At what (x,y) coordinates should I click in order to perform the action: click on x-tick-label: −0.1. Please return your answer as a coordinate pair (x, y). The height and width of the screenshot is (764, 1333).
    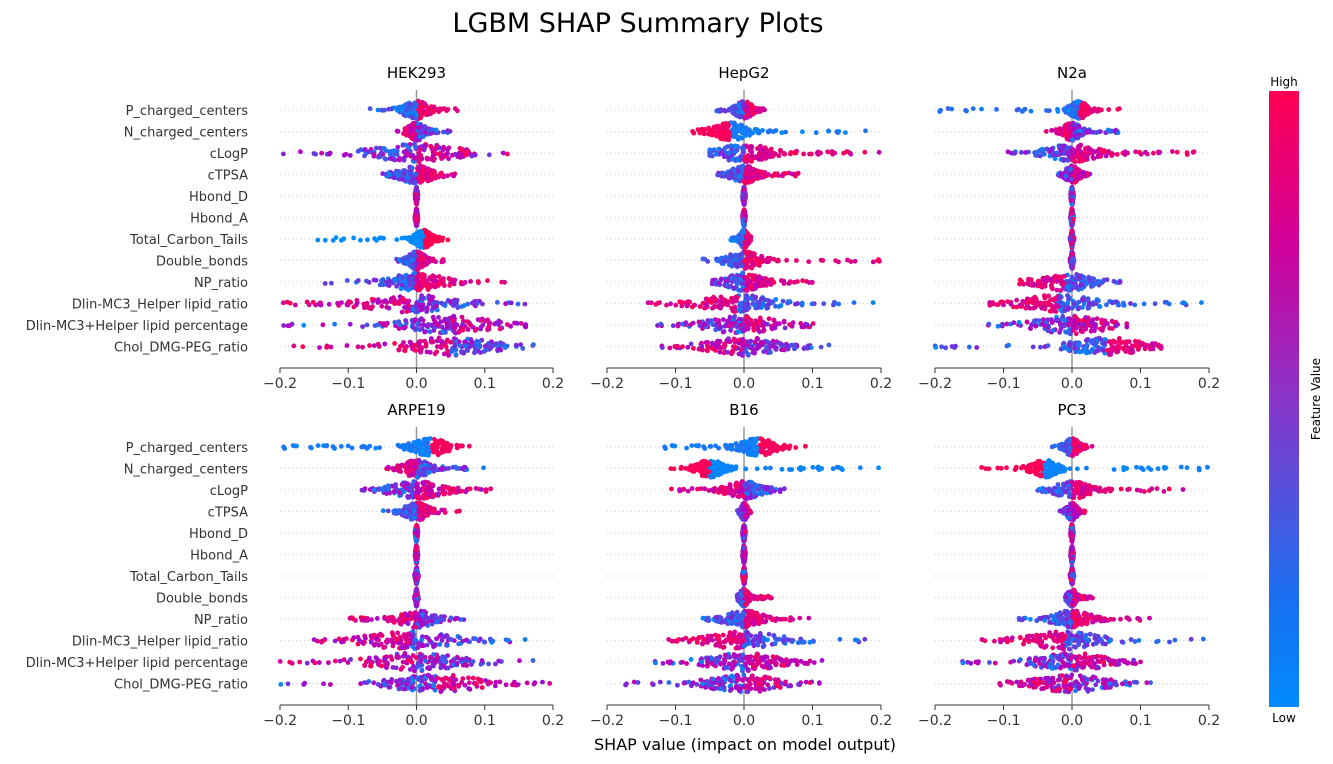
    Looking at the image, I should click on (348, 384).